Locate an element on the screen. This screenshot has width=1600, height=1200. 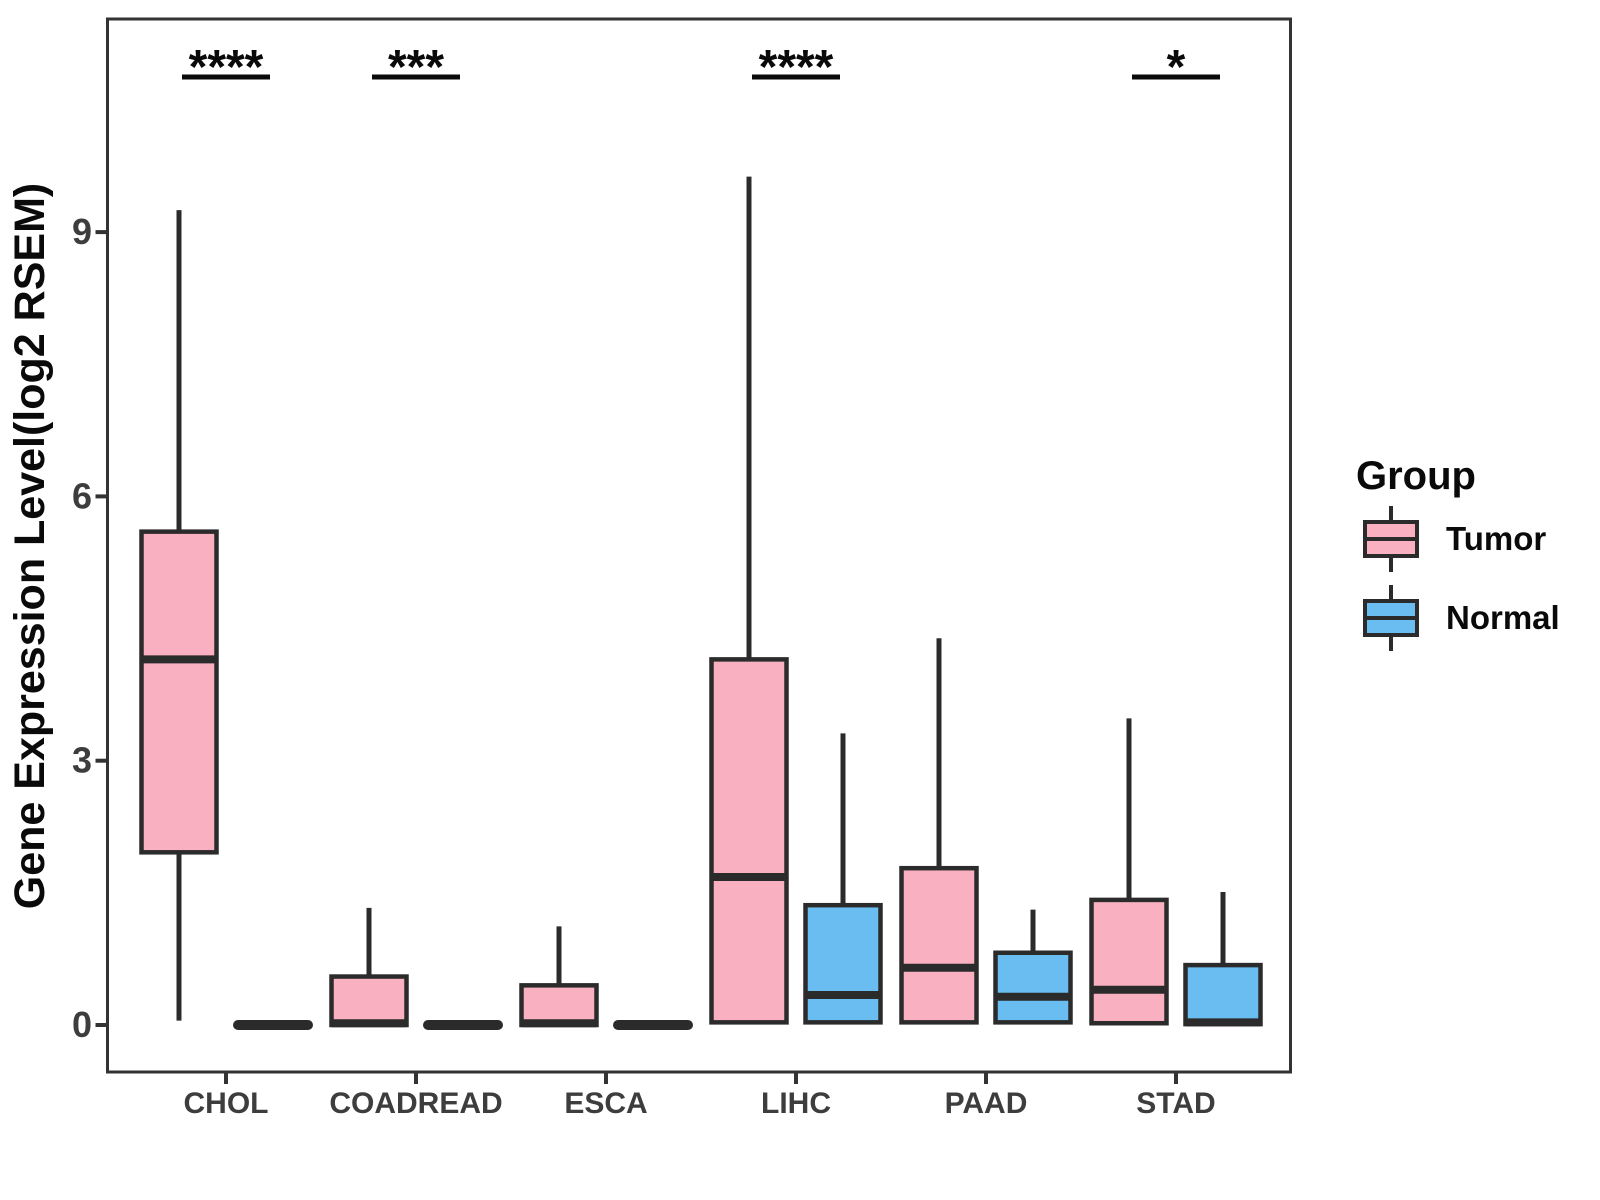
legend-label-normal: Normal is located at coordinates (1503, 617).